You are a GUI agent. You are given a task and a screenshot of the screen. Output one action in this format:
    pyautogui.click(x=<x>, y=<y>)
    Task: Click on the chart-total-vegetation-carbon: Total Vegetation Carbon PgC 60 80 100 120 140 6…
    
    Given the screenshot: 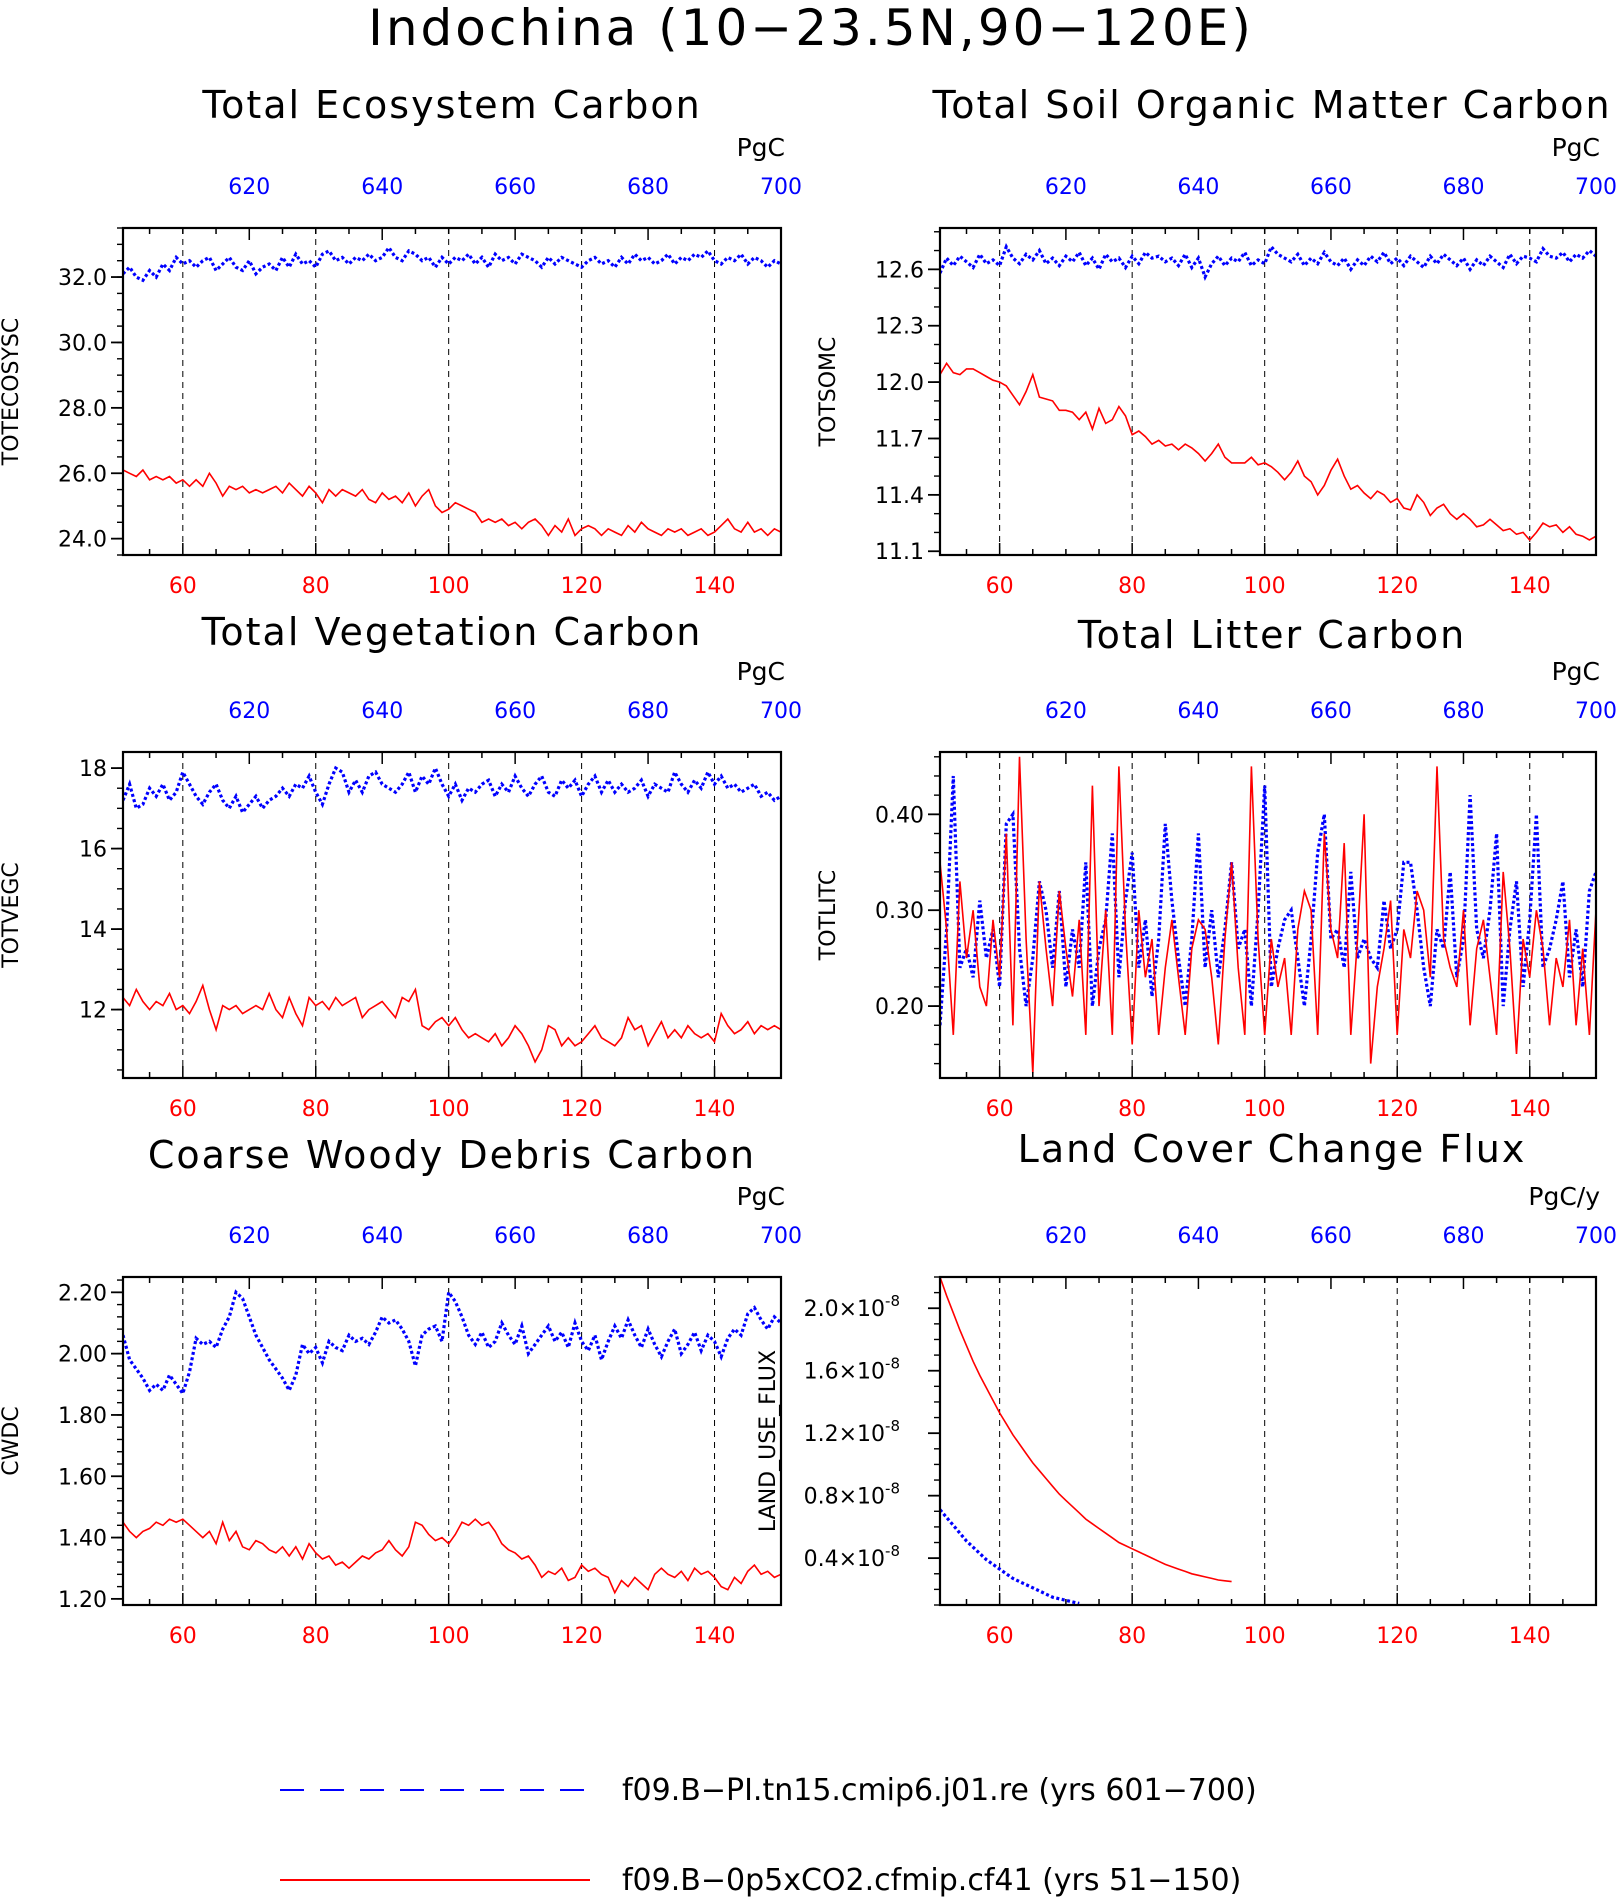 What is the action you would take?
    pyautogui.click(x=401, y=866)
    